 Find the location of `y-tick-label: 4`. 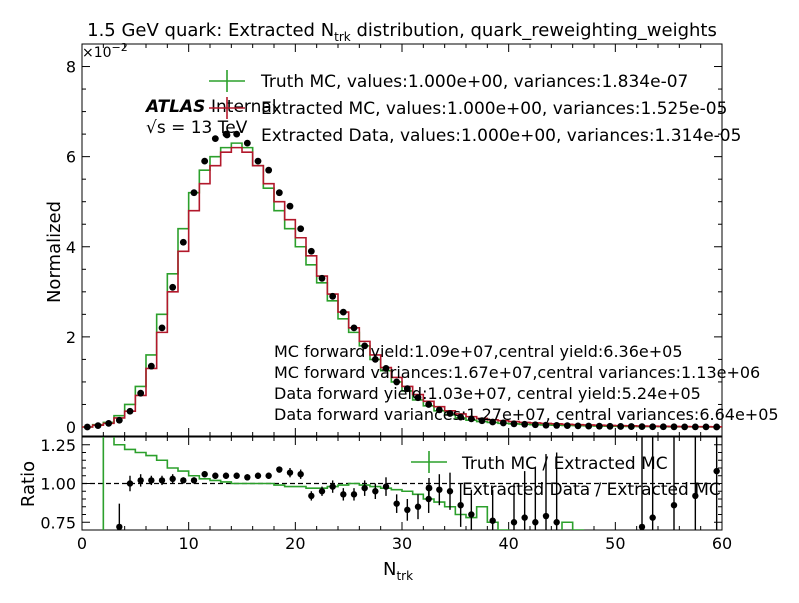

y-tick-label: 4 is located at coordinates (71, 247).